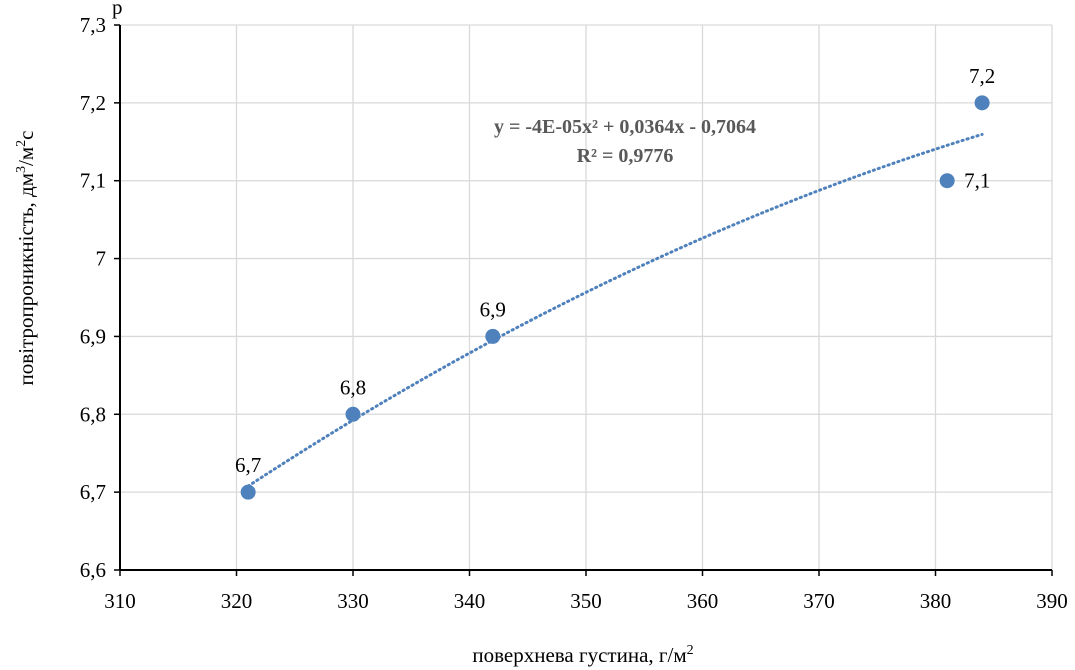 This screenshot has height=670, width=1075. Describe the element at coordinates (26, 135) in the screenshot. I see `y-axis-title-part-3: с` at that location.